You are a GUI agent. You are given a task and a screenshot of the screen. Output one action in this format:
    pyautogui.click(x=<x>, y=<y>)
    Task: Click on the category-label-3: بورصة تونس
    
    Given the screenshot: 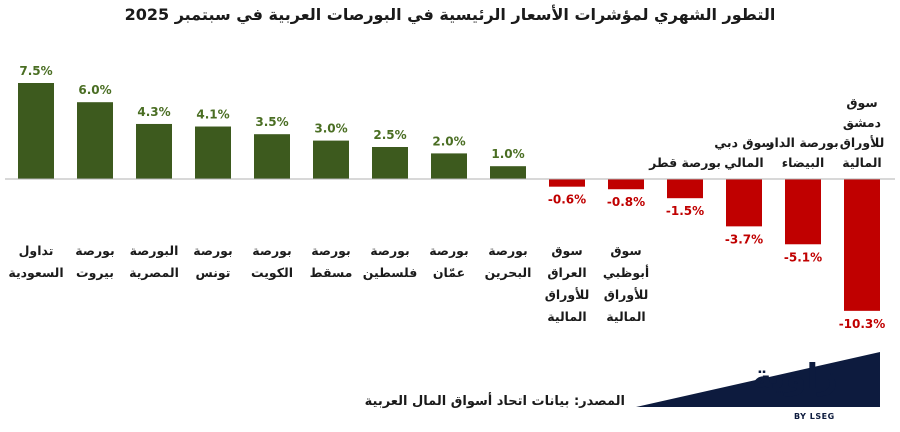 What is the action you would take?
    pyautogui.click(x=213, y=261)
    